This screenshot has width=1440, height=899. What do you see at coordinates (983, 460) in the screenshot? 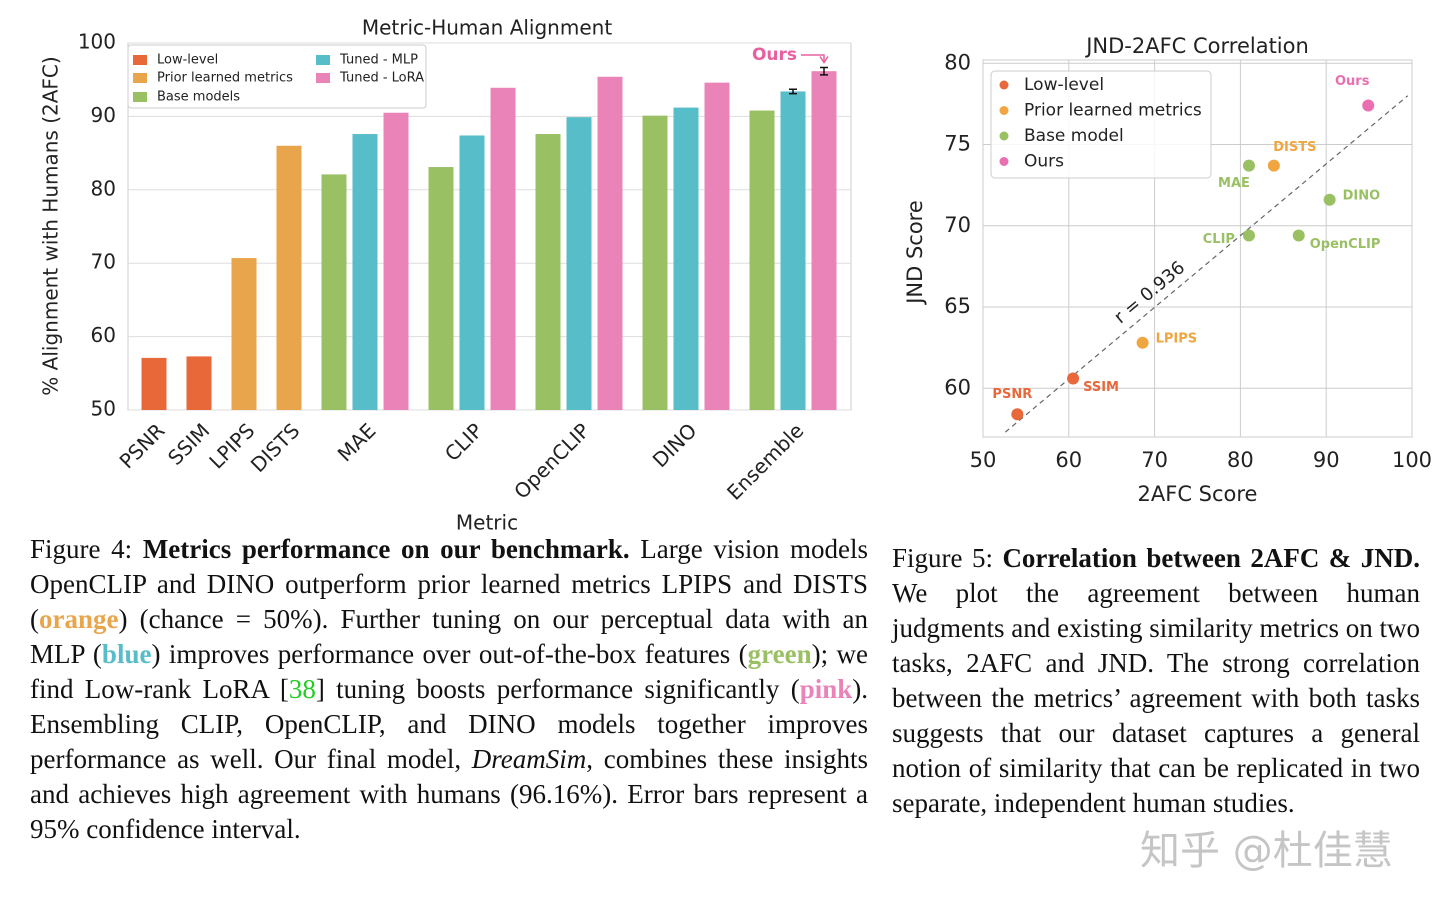
I see `x-tick-label: 50` at bounding box center [983, 460].